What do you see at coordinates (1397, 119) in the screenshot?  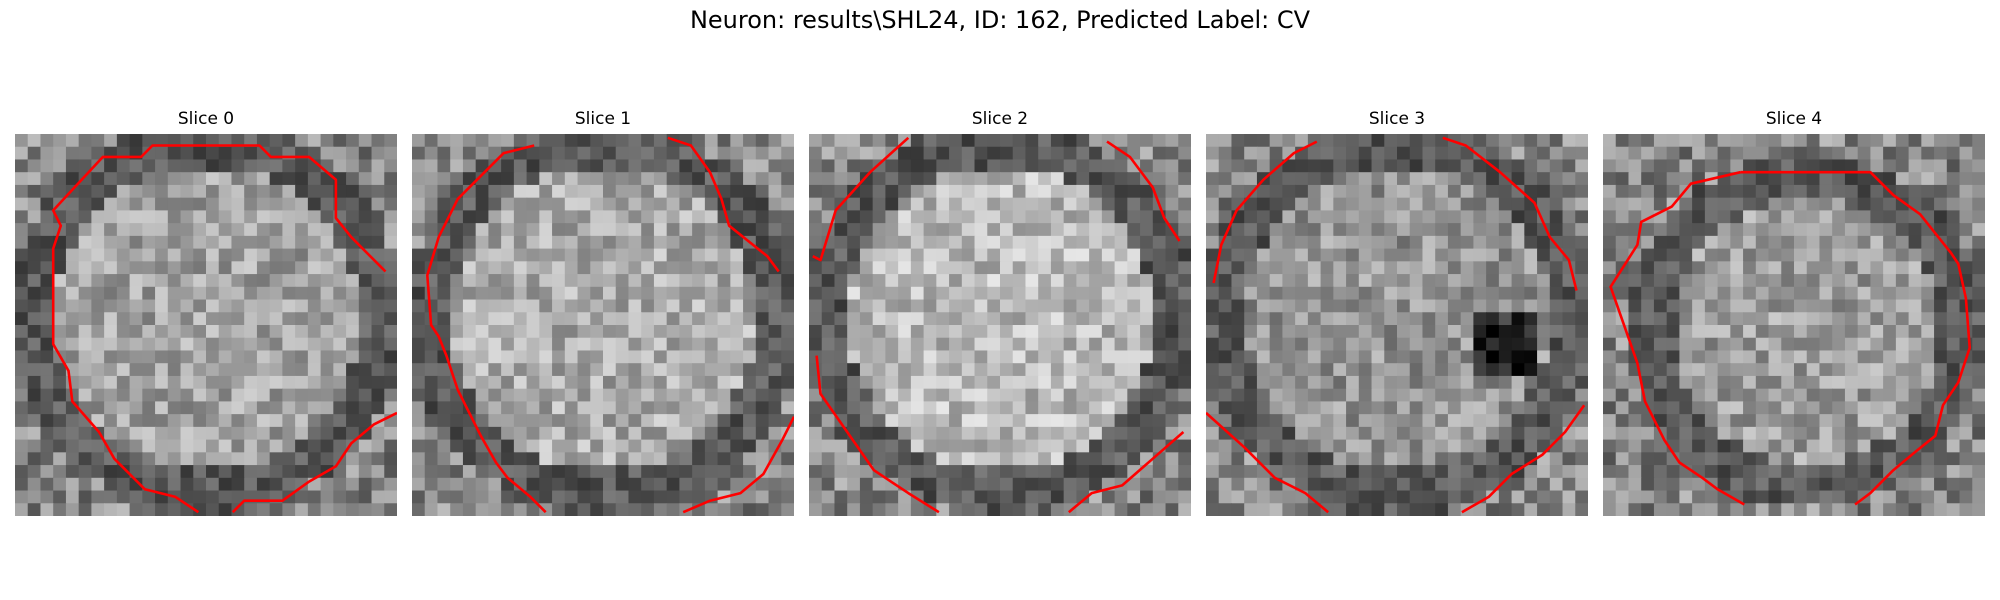 I see `slice-3-title: Slice 3` at bounding box center [1397, 119].